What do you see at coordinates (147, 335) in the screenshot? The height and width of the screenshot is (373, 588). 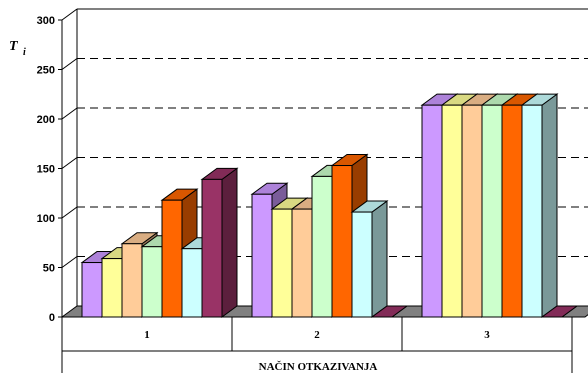 I see `x-tick-label: 1` at bounding box center [147, 335].